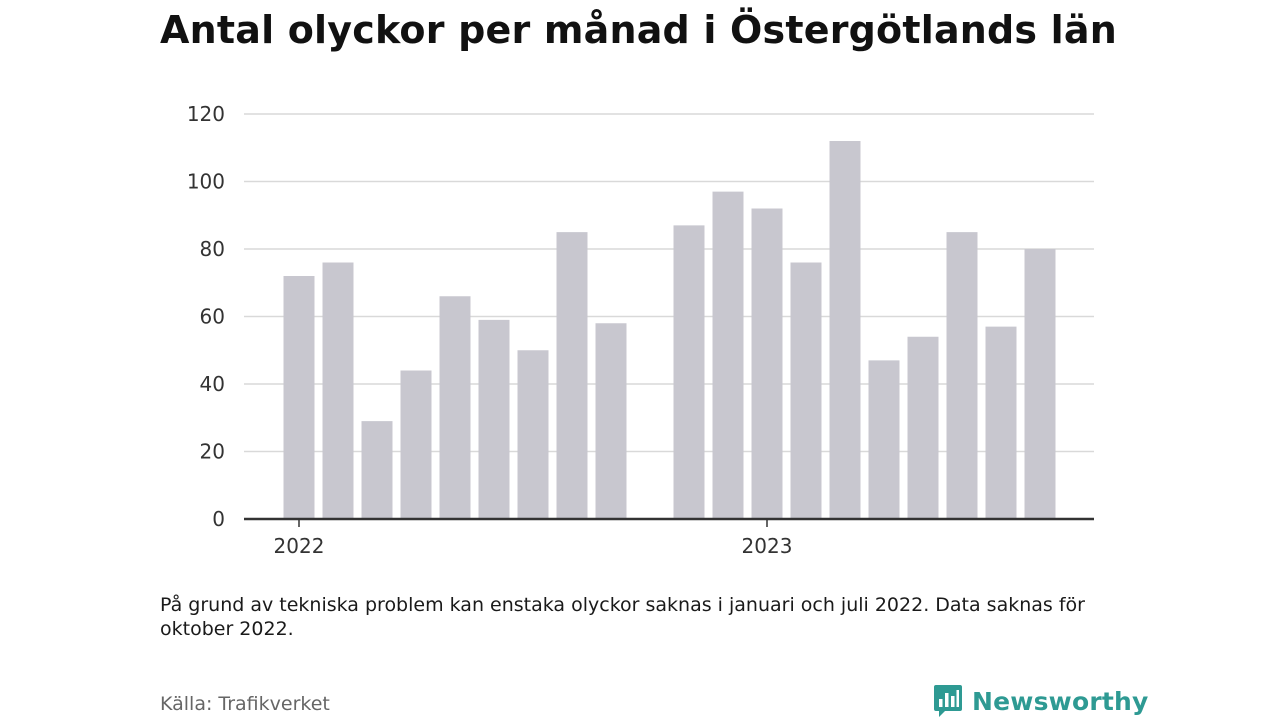  Describe the element at coordinates (218, 519) in the screenshot. I see `y-tick-label: 0` at that location.